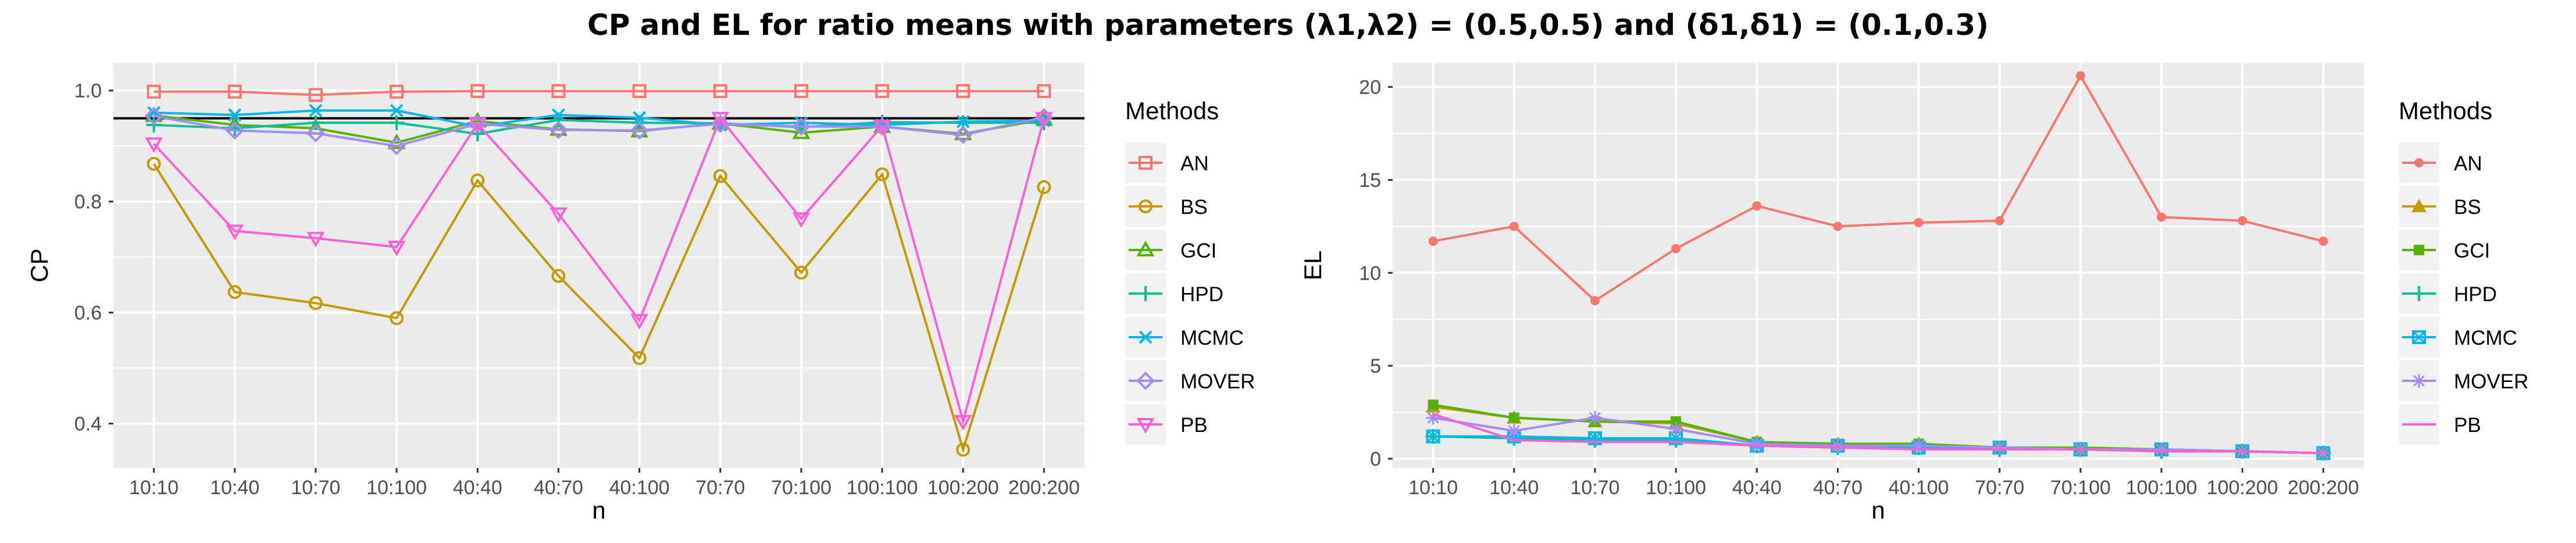 The height and width of the screenshot is (543, 2576). I want to click on x-tick-label: 200:200, so click(1044, 488).